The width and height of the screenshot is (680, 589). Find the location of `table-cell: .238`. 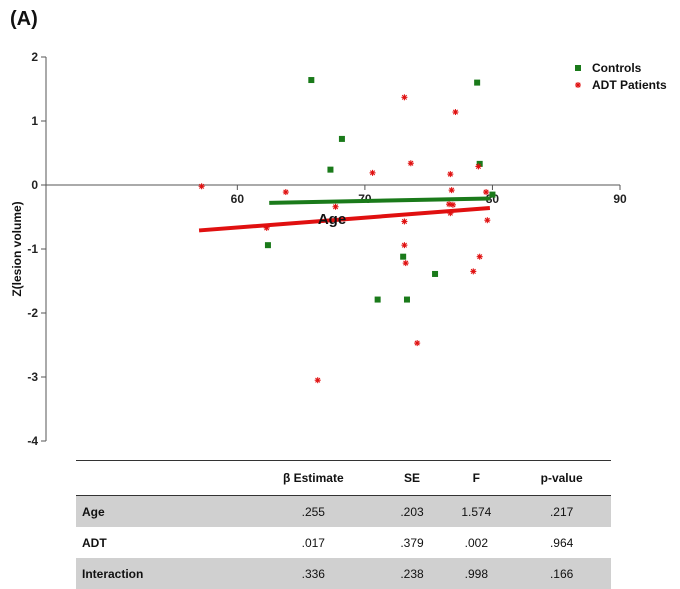

table-cell: .238 is located at coordinates (412, 573).